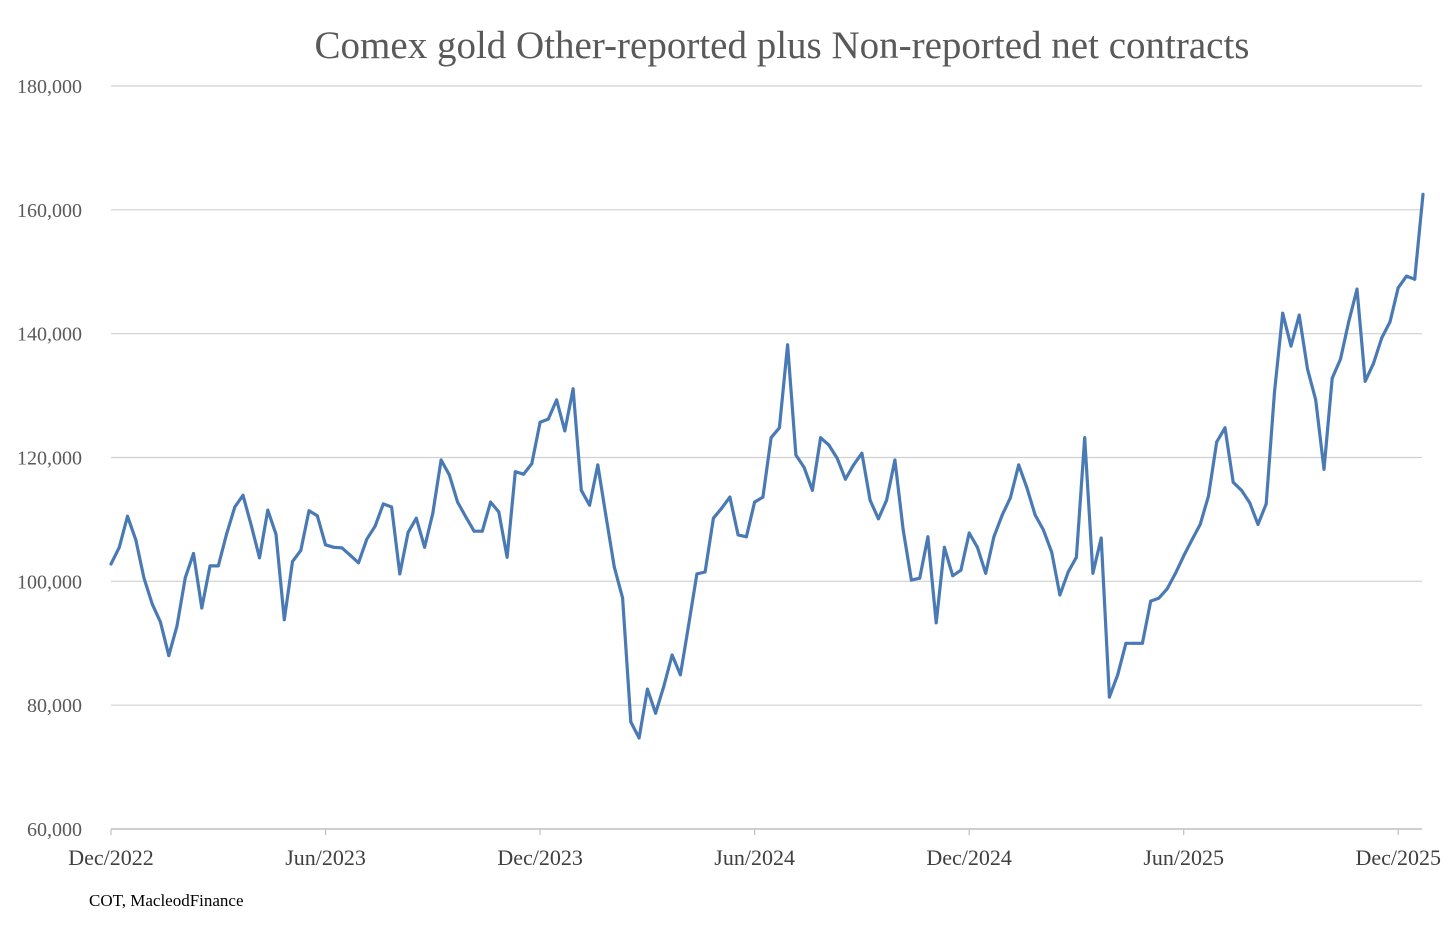  I want to click on source-note: COT, MacleodFinance, so click(166, 900).